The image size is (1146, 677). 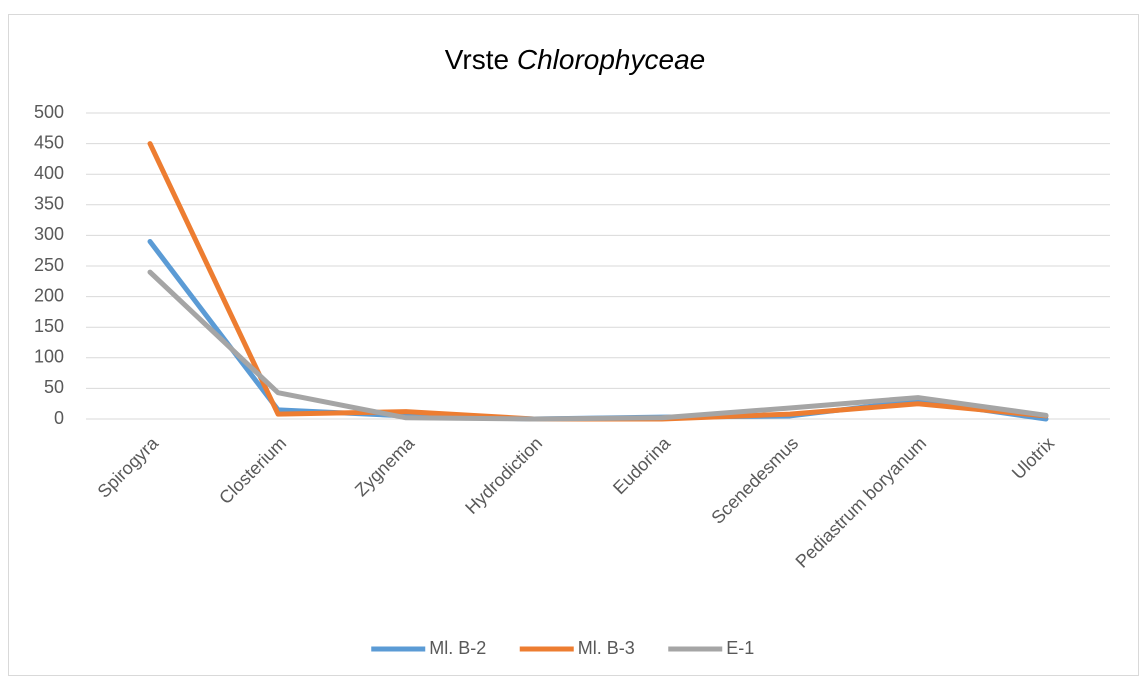 What do you see at coordinates (457, 648) in the screenshot?
I see `legend-label: Ml. B-2` at bounding box center [457, 648].